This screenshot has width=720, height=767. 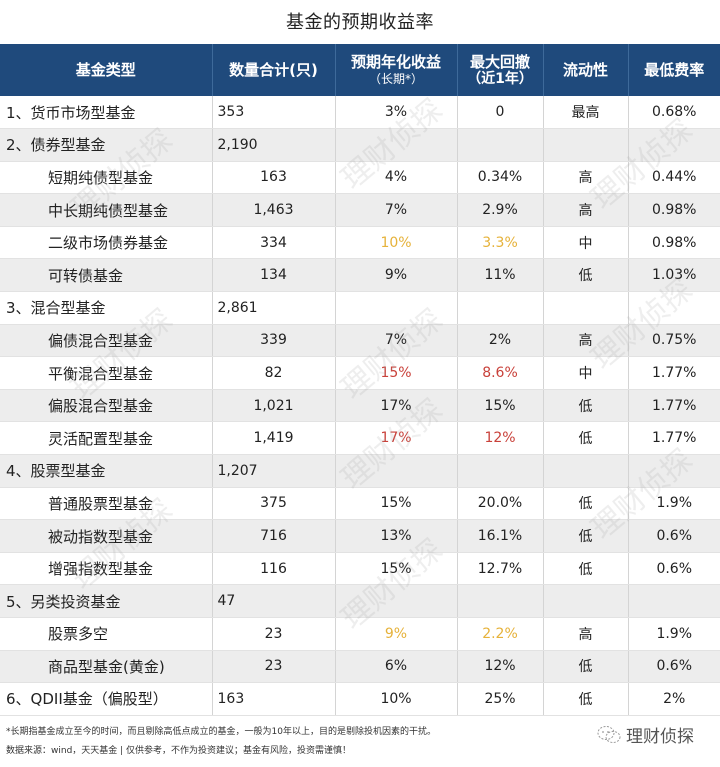 I want to click on header-count: 数量合计(只), so click(x=273, y=70).